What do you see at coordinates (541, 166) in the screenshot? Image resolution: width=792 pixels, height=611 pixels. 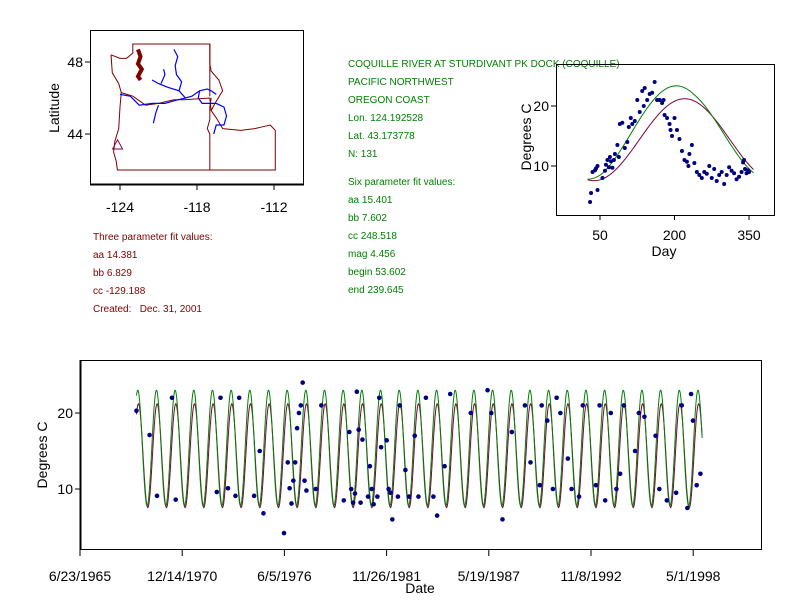 I see `seasonal-ytick-label: 10` at bounding box center [541, 166].